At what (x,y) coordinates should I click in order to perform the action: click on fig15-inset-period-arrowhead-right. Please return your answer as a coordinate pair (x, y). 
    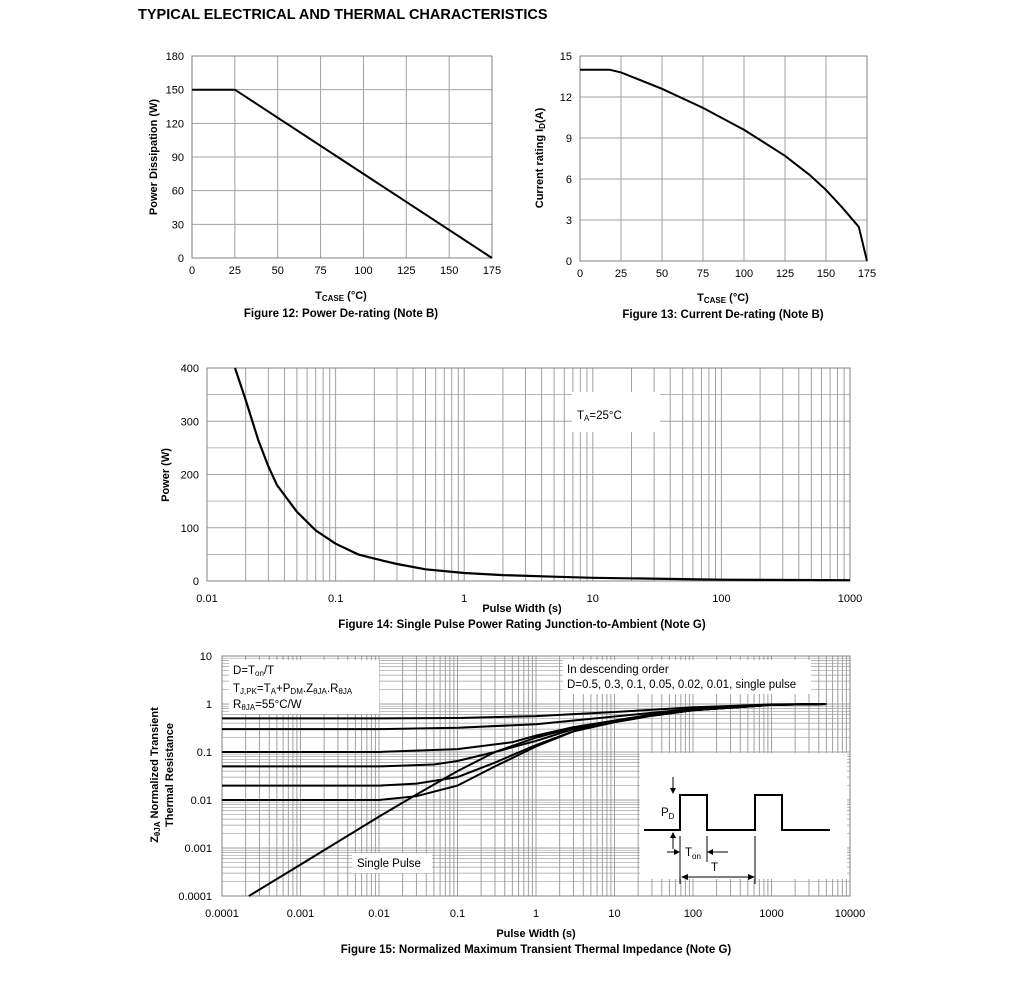
    Looking at the image, I should click on (751, 877).